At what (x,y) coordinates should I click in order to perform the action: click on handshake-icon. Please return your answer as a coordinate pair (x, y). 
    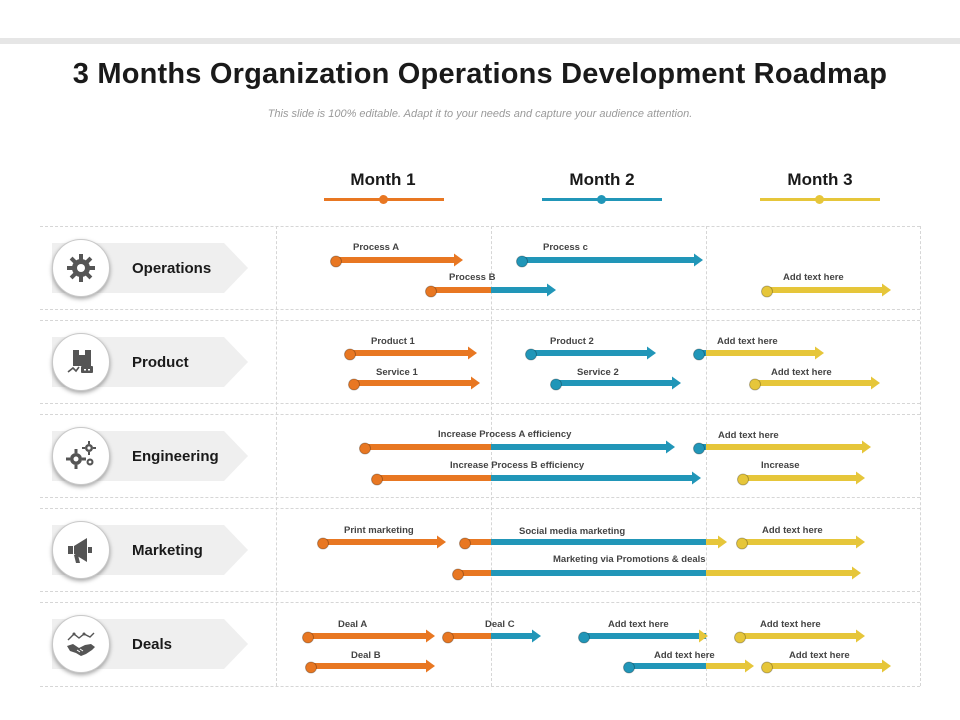
    Looking at the image, I should click on (81, 644).